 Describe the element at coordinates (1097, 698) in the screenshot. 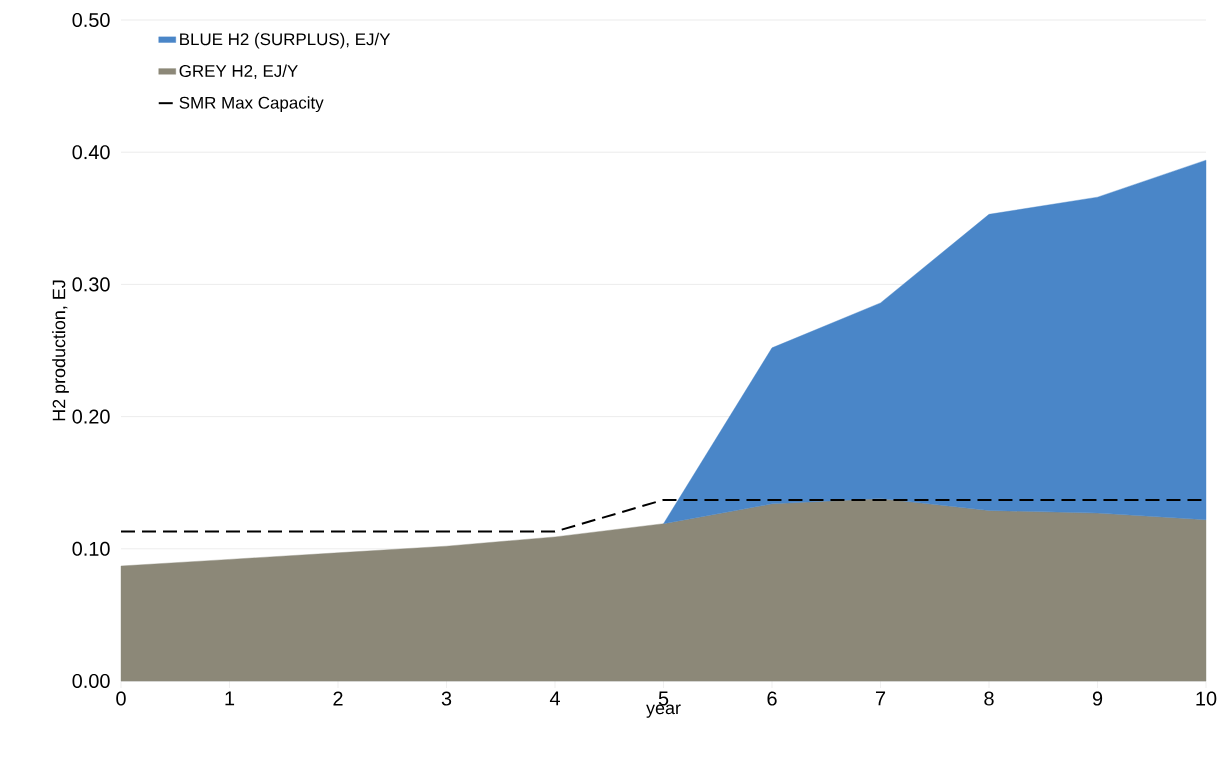

I see `x-tick-label: 9` at that location.